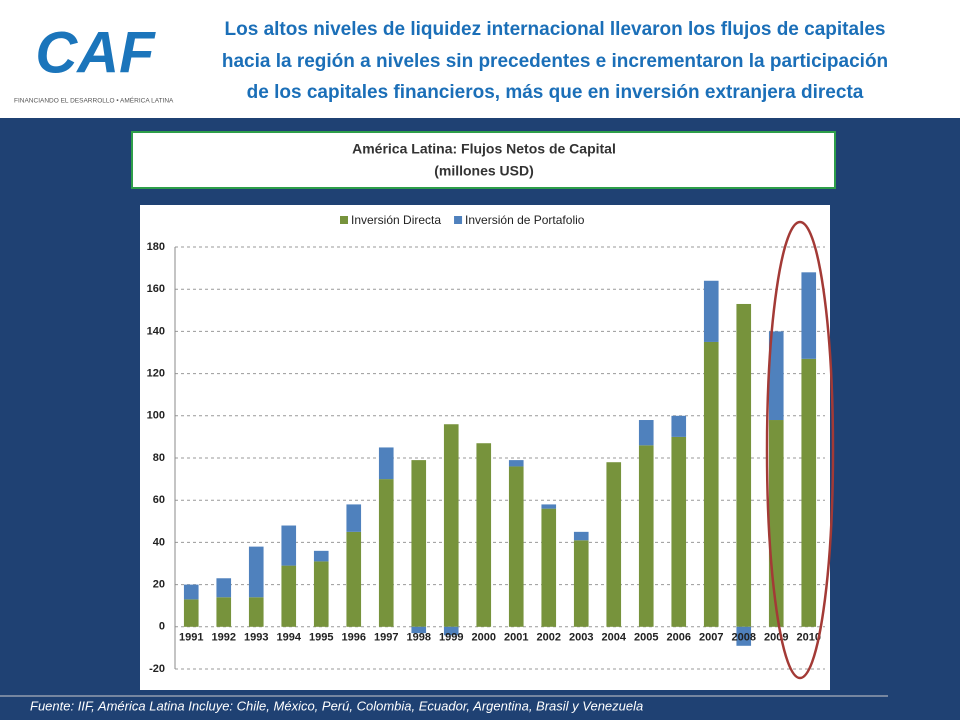 The image size is (960, 725). Describe the element at coordinates (800, 450) in the screenshot. I see `highlight-ellipse` at that location.